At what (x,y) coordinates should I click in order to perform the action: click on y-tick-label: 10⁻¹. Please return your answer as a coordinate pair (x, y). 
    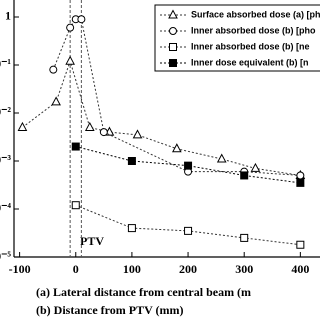
    Looking at the image, I should click on (5, 64).